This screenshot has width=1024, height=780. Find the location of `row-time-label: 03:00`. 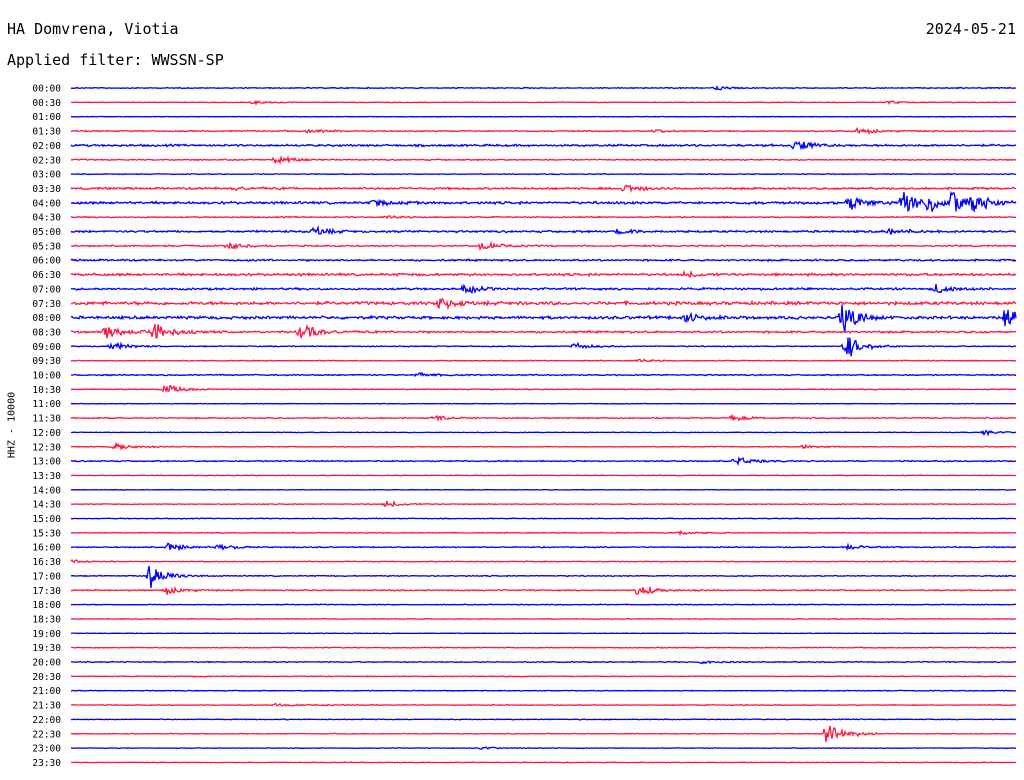

row-time-label: 03:00 is located at coordinates (46, 175).